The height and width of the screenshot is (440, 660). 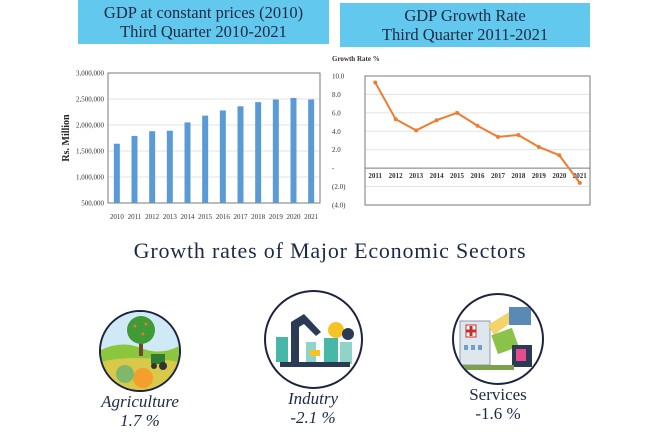 I want to click on y-tick-label: 4.0, so click(x=336, y=132).